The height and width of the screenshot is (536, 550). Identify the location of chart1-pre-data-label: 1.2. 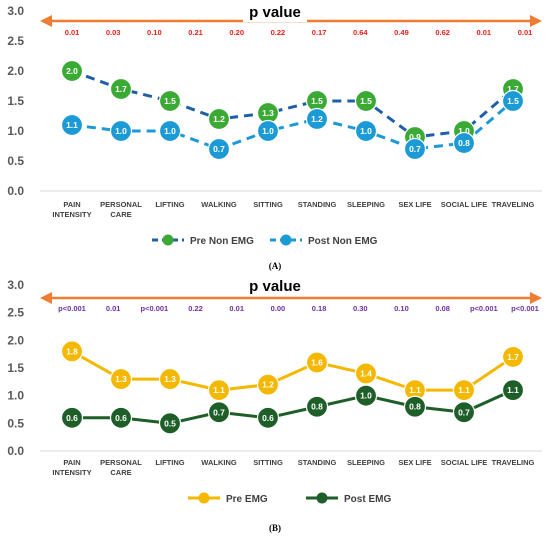
(219, 119).